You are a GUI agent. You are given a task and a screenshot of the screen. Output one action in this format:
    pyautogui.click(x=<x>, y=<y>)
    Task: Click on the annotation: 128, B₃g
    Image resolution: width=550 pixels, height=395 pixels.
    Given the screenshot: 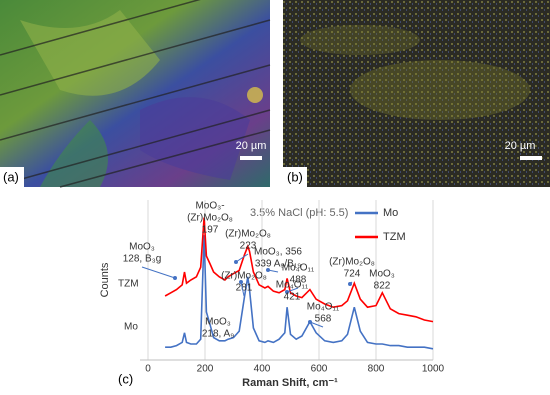 What is the action you would take?
    pyautogui.click(x=142, y=259)
    